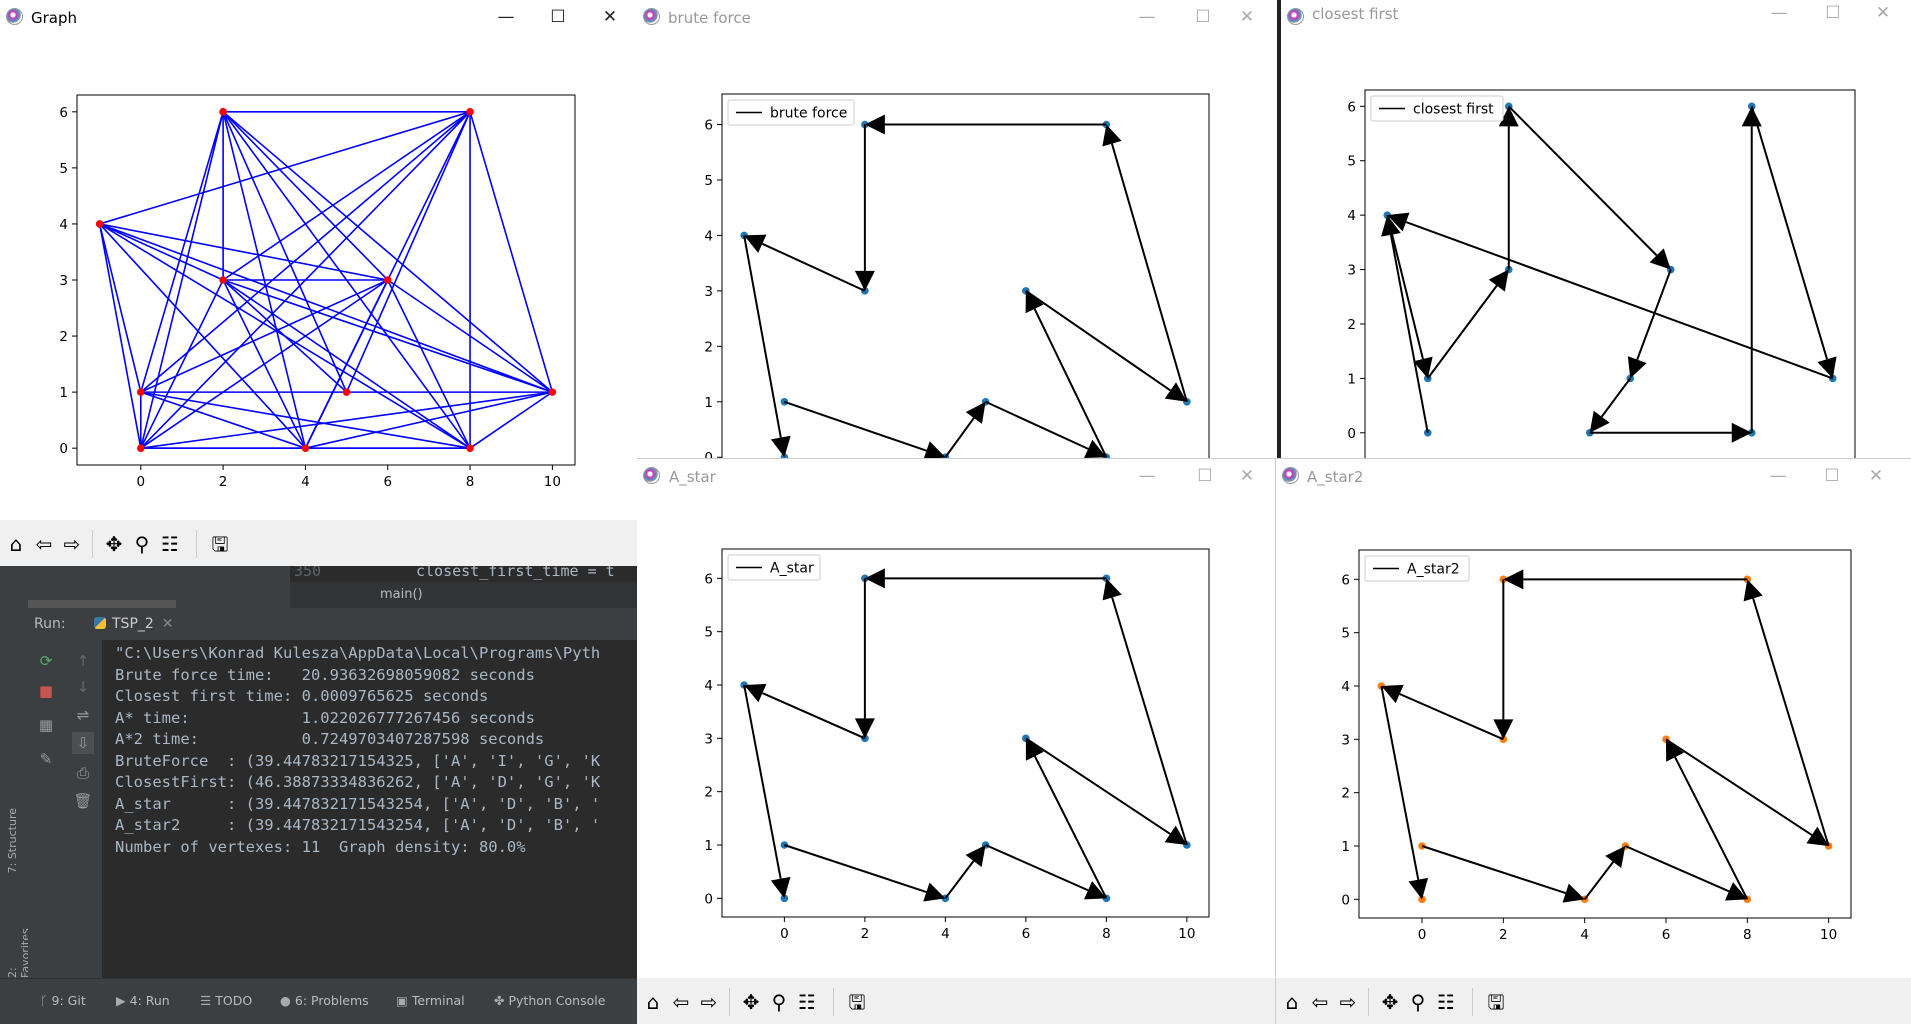 The height and width of the screenshot is (1024, 1911). What do you see at coordinates (121, 1000) in the screenshot?
I see `run-icon: ▶` at bounding box center [121, 1000].